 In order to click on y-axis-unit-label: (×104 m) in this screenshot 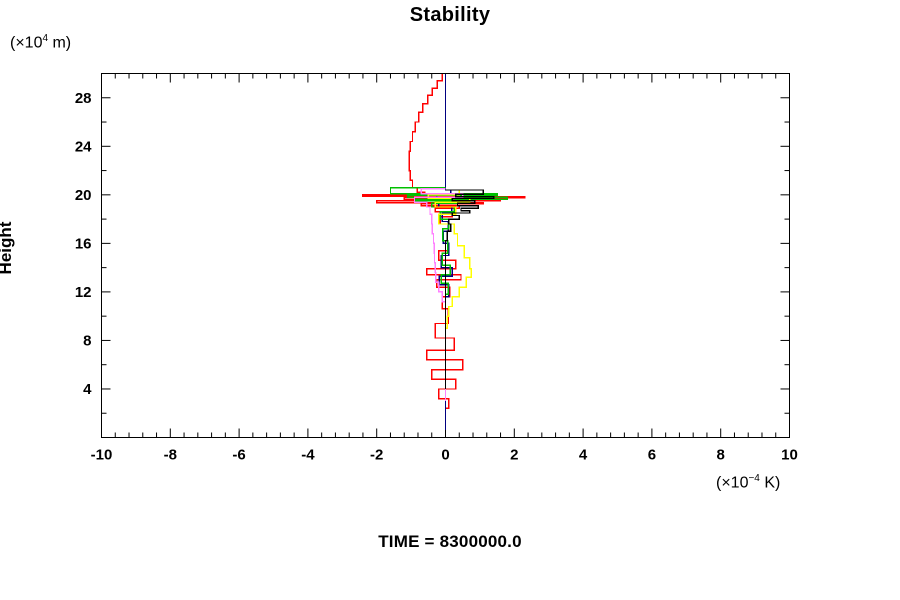, I will do `click(40, 42)`.